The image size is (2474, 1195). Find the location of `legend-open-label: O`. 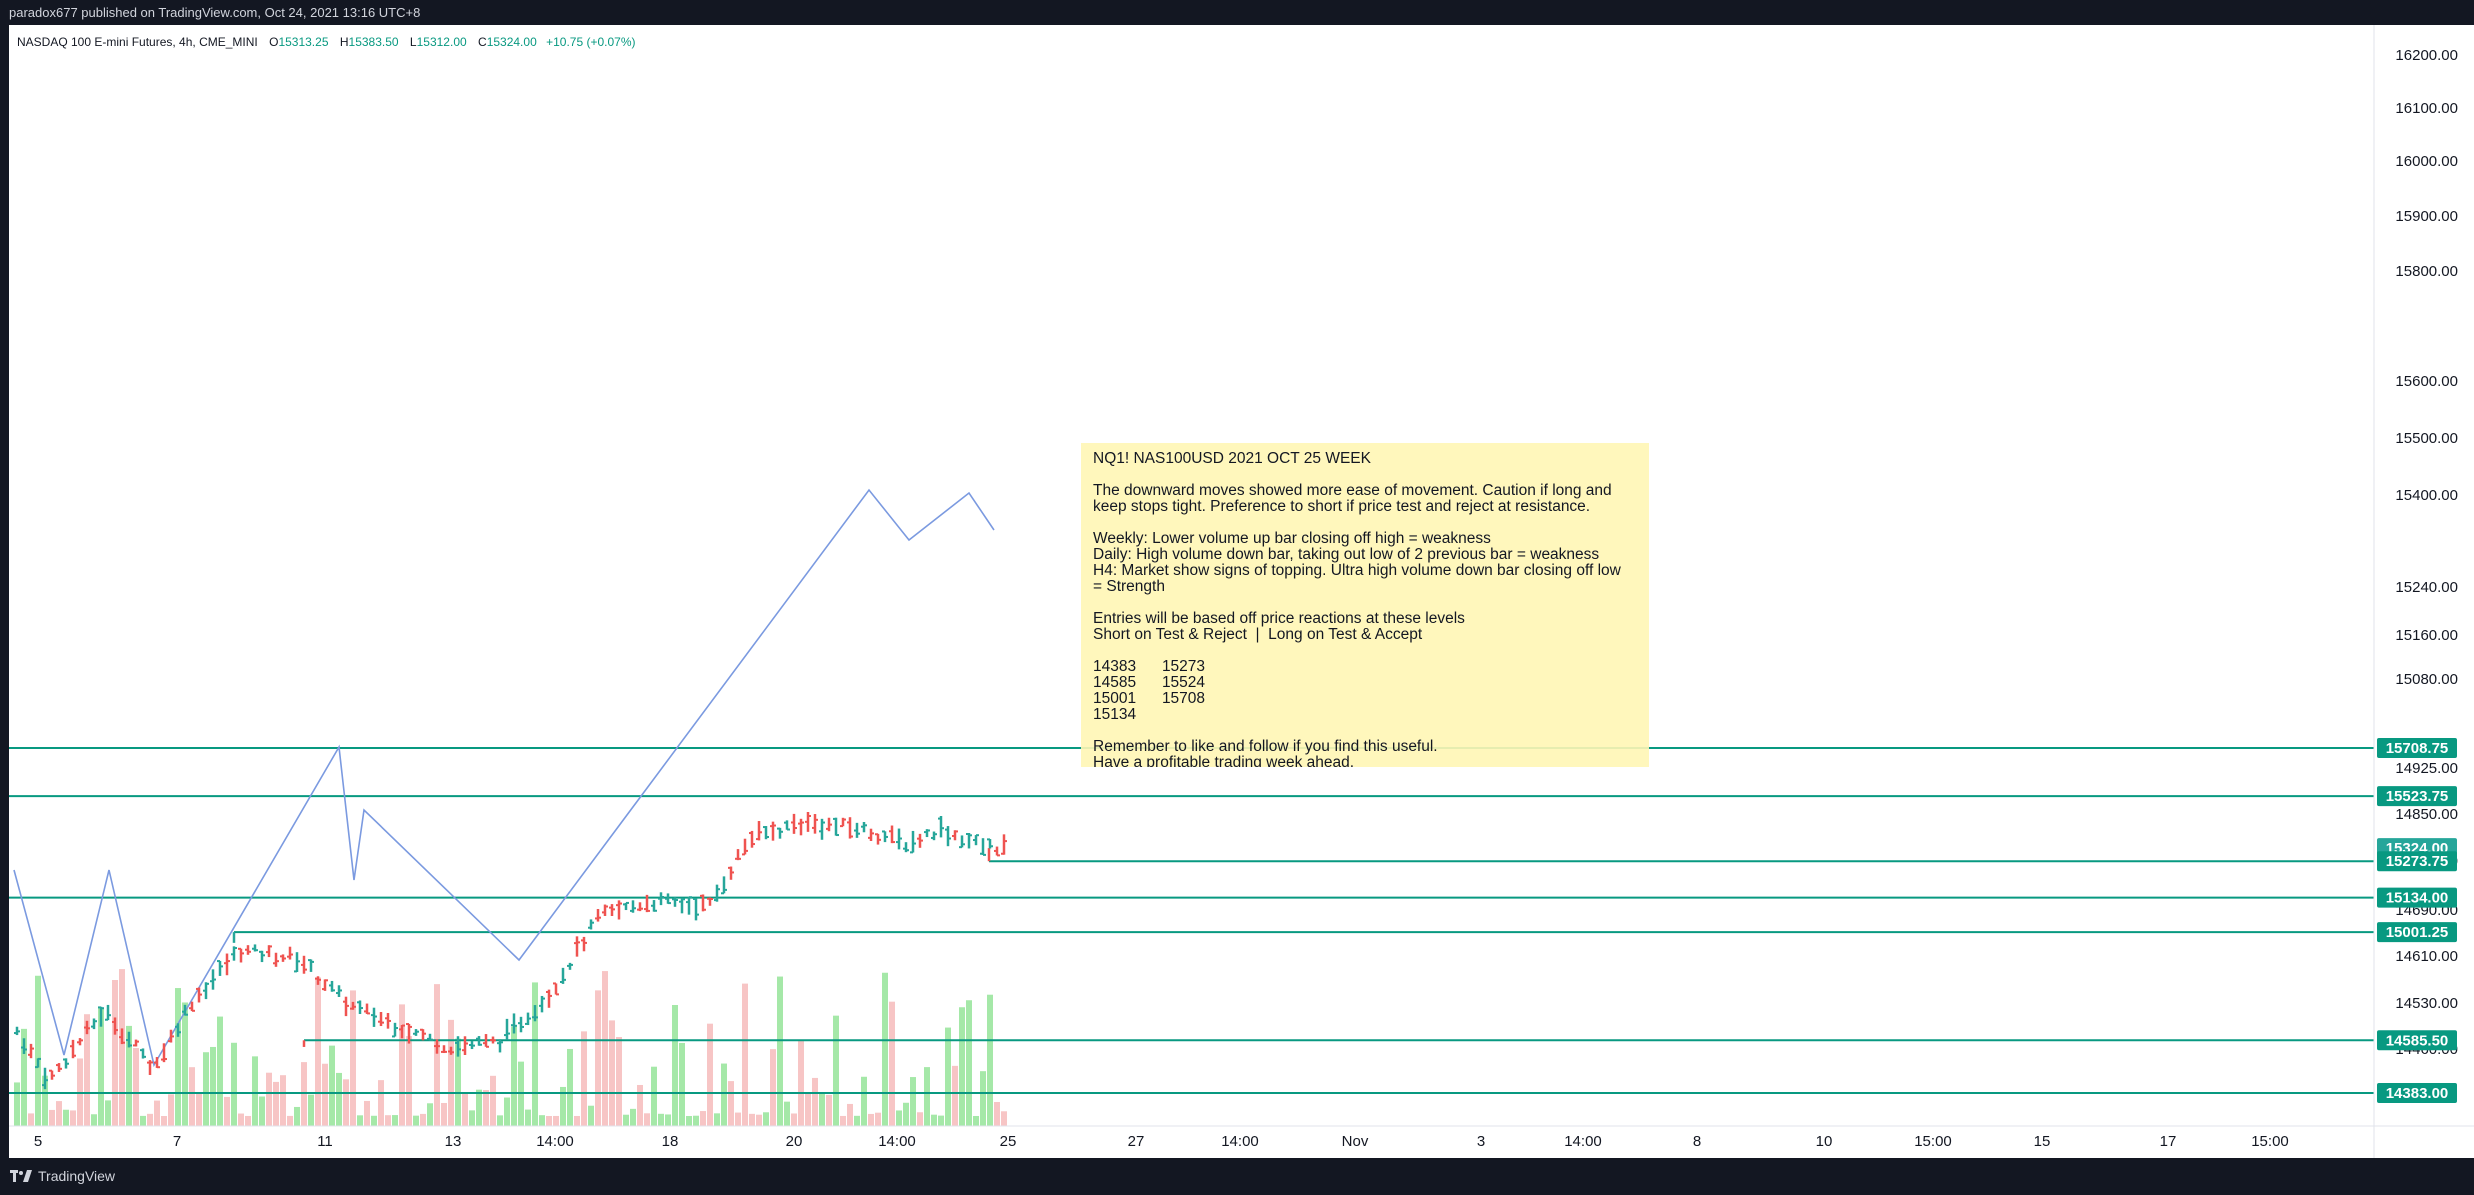

legend-open-label: O is located at coordinates (274, 42).